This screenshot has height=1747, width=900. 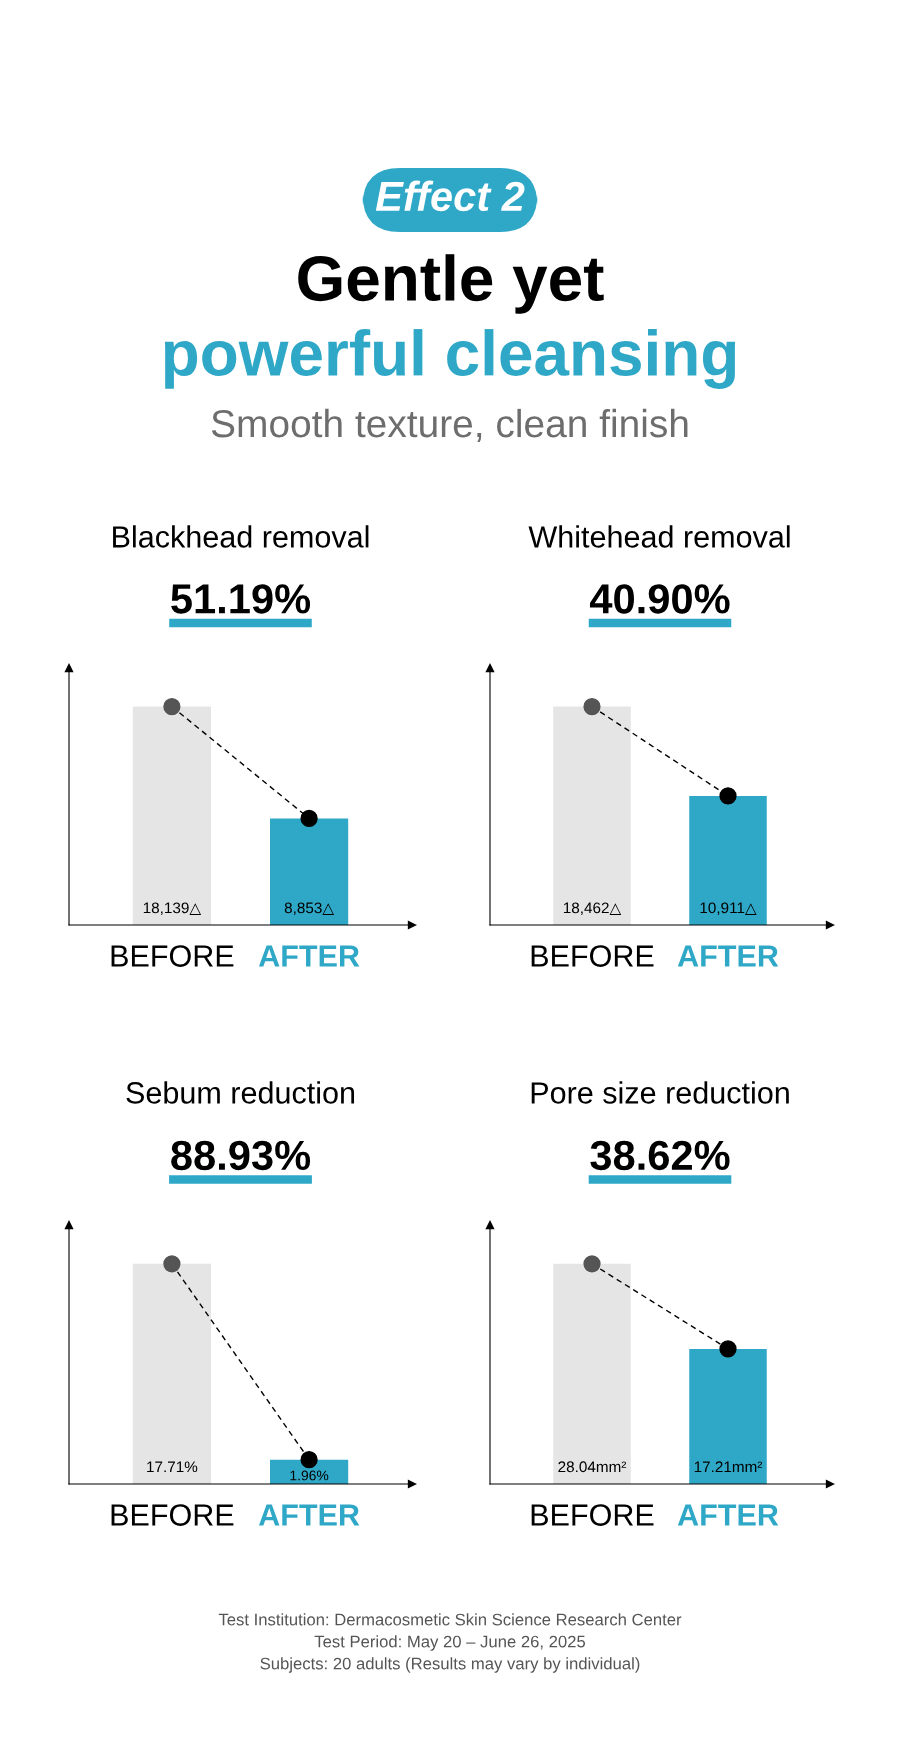 What do you see at coordinates (241, 599) in the screenshot?
I see `chart-subtitle: 51.19%` at bounding box center [241, 599].